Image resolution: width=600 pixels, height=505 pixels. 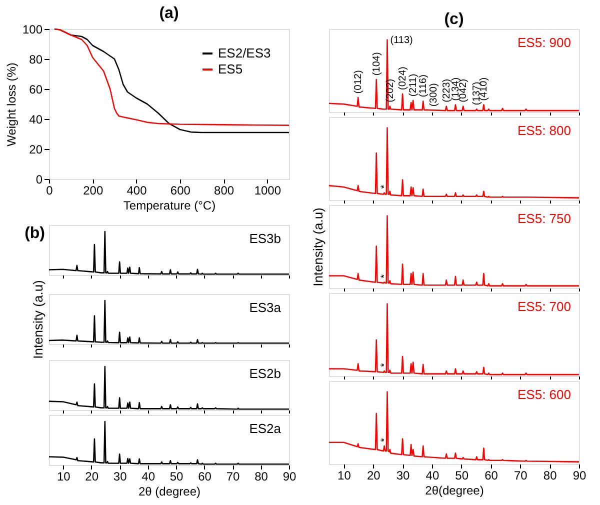 What do you see at coordinates (414, 85) in the screenshot?
I see `annotation: (211)` at bounding box center [414, 85].